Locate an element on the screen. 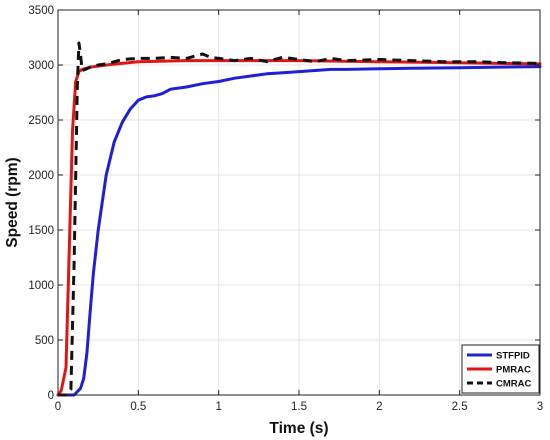 This screenshot has width=550, height=440. y-tick-label: 1500 is located at coordinates (41, 231).